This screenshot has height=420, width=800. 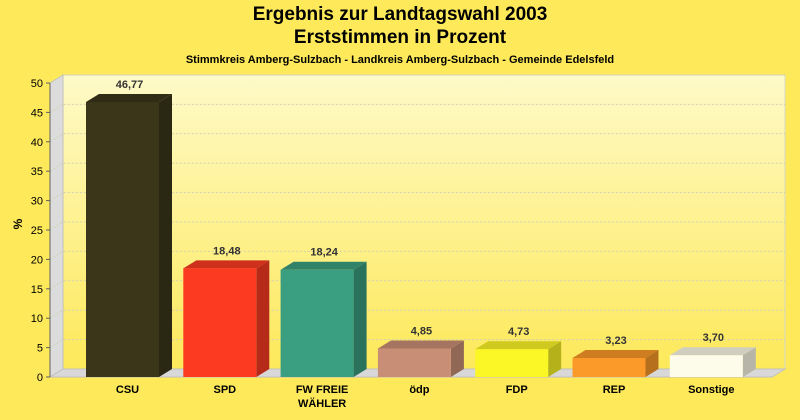 I want to click on bar-value-label: 3,70, so click(x=713, y=338).